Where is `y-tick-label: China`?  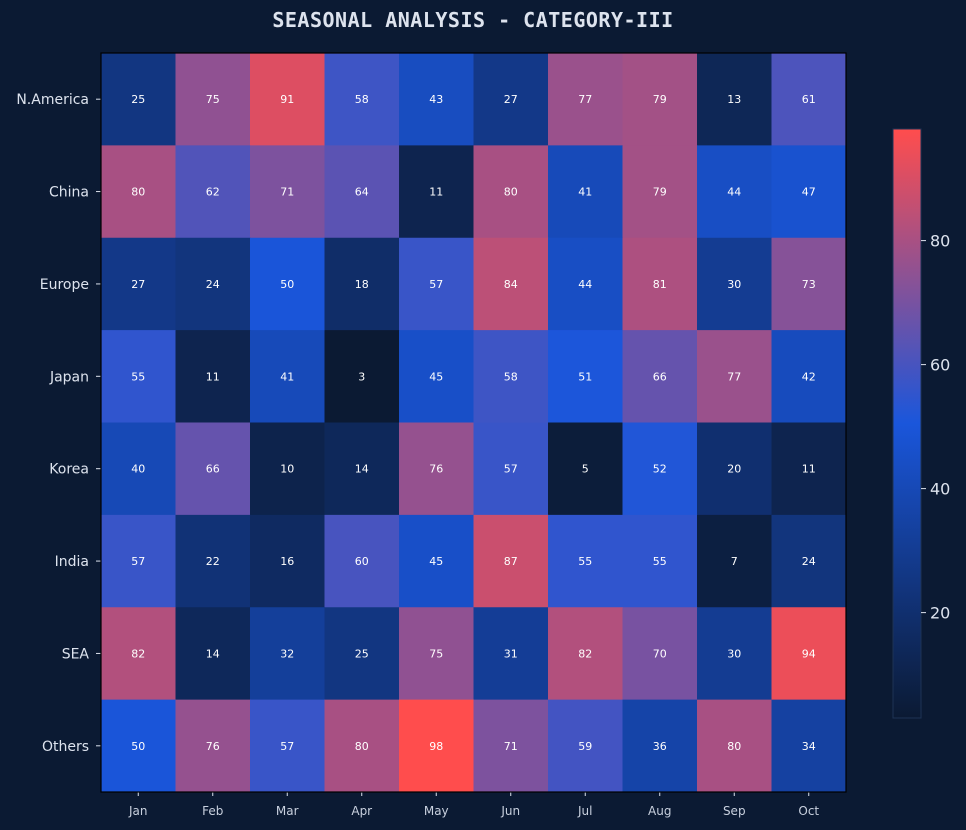 y-tick-label: China is located at coordinates (69, 193).